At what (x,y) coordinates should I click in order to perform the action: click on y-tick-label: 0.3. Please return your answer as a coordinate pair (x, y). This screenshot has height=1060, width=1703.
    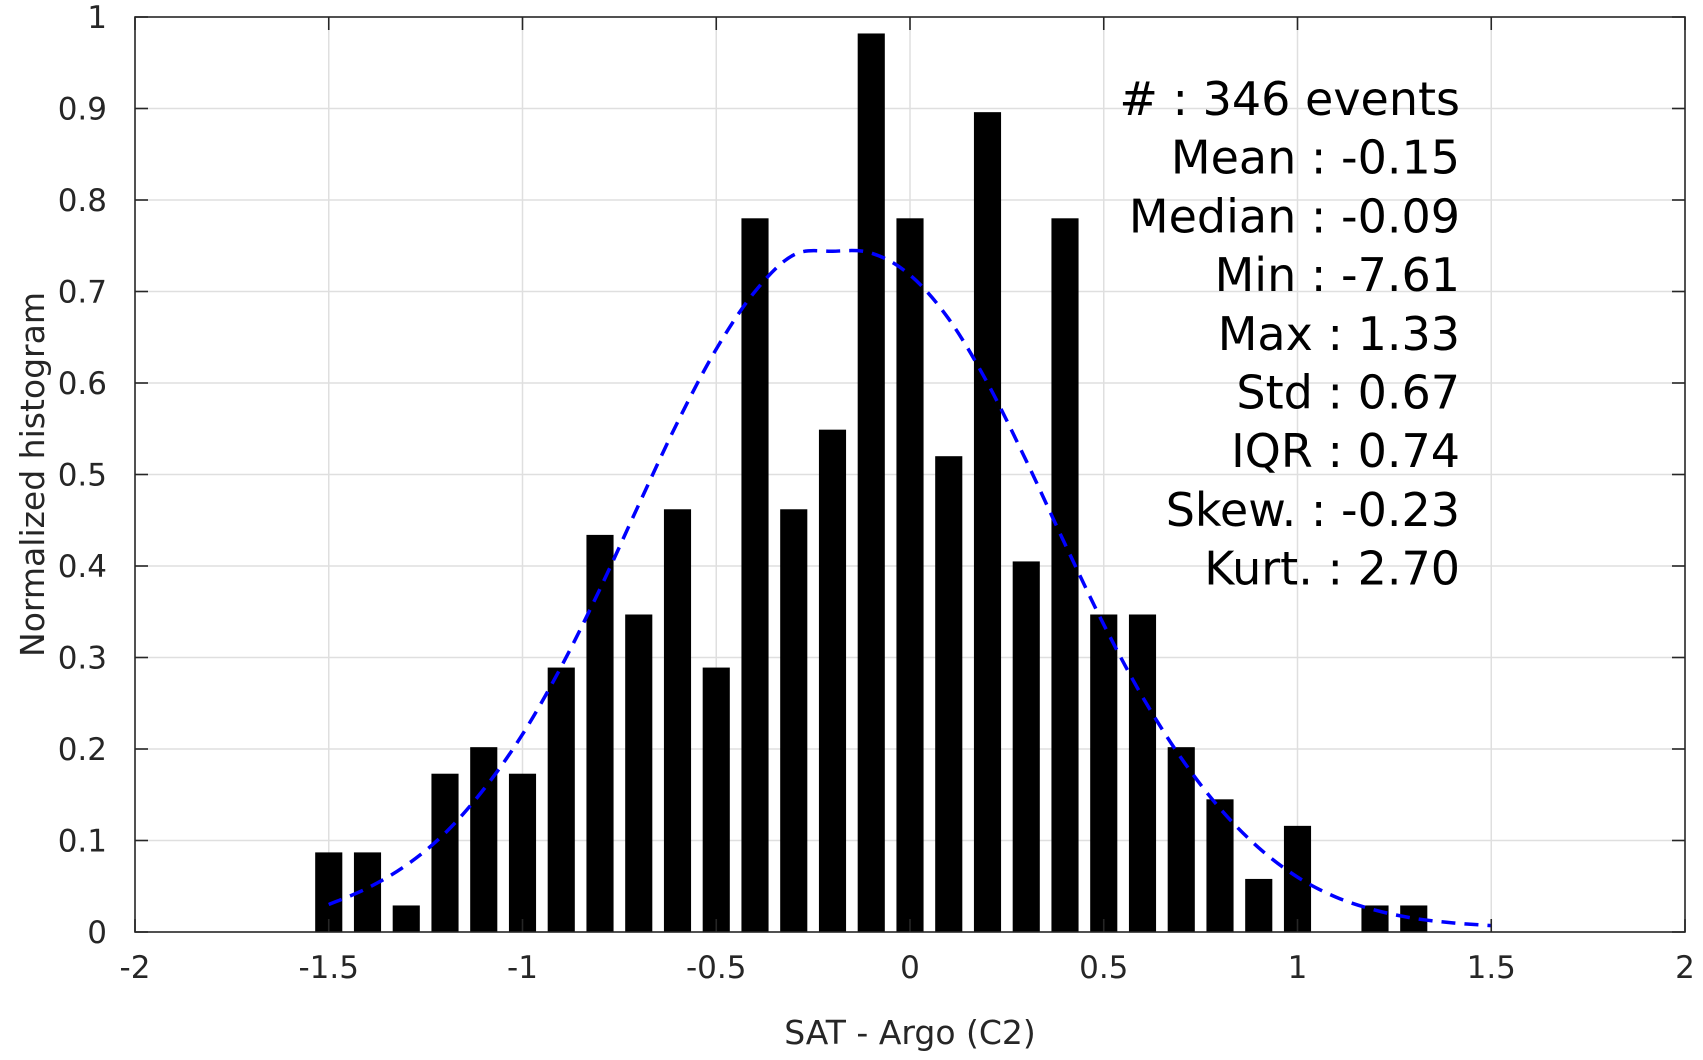
    Looking at the image, I should click on (82, 659).